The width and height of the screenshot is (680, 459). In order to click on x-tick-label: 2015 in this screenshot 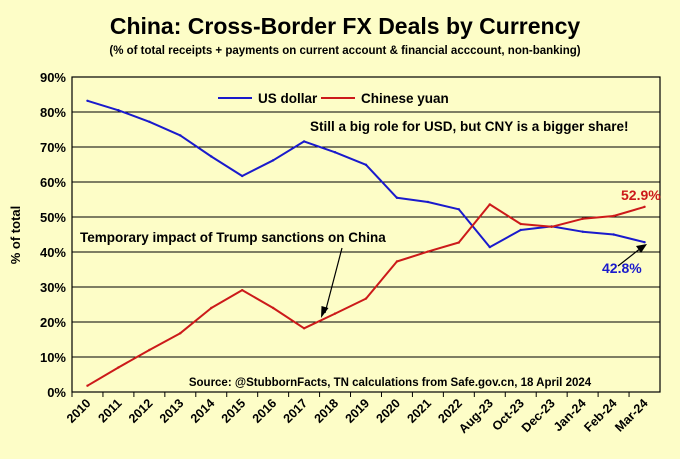, I will do `click(234, 411)`.